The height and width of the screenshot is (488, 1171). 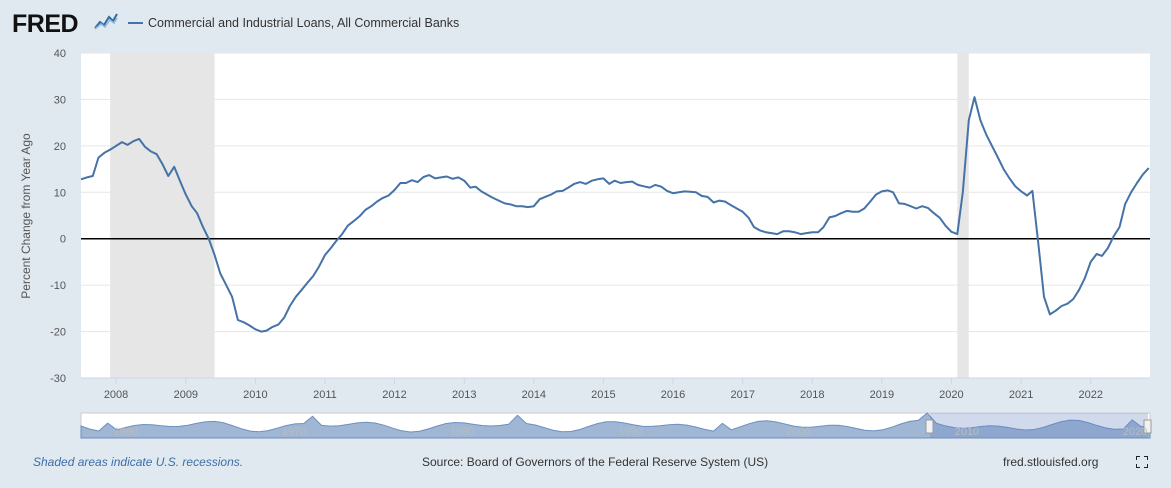 I want to click on fred-logo-chart-icon, so click(x=106, y=21).